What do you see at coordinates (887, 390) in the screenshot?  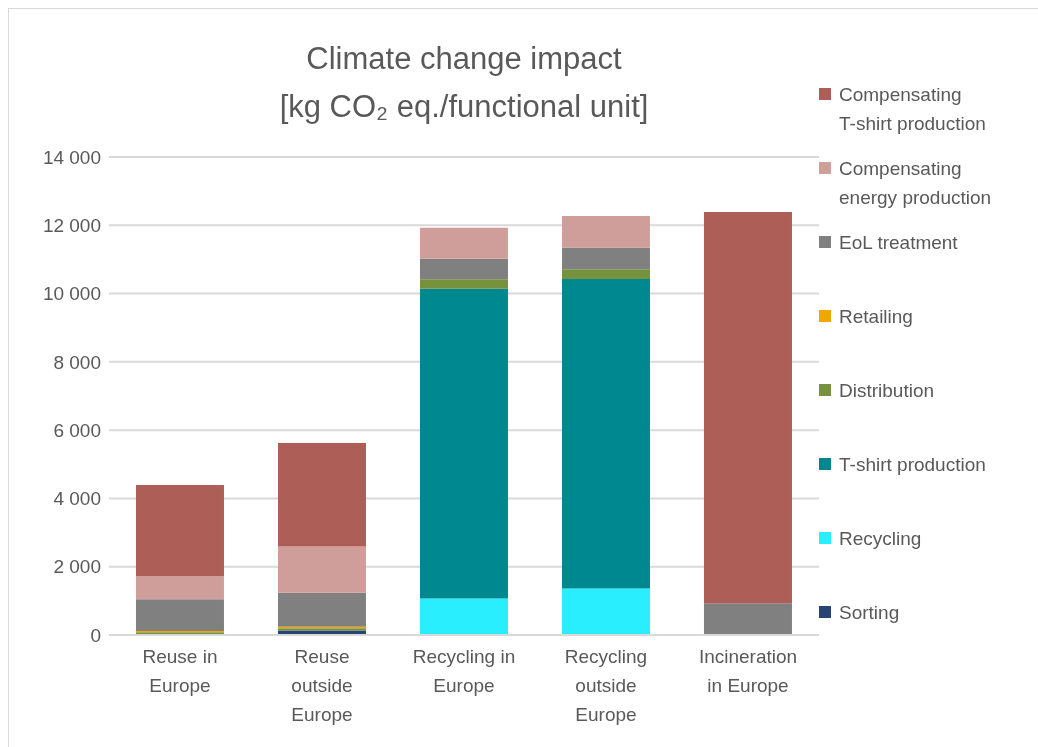 I see `legend-label: Distribution` at bounding box center [887, 390].